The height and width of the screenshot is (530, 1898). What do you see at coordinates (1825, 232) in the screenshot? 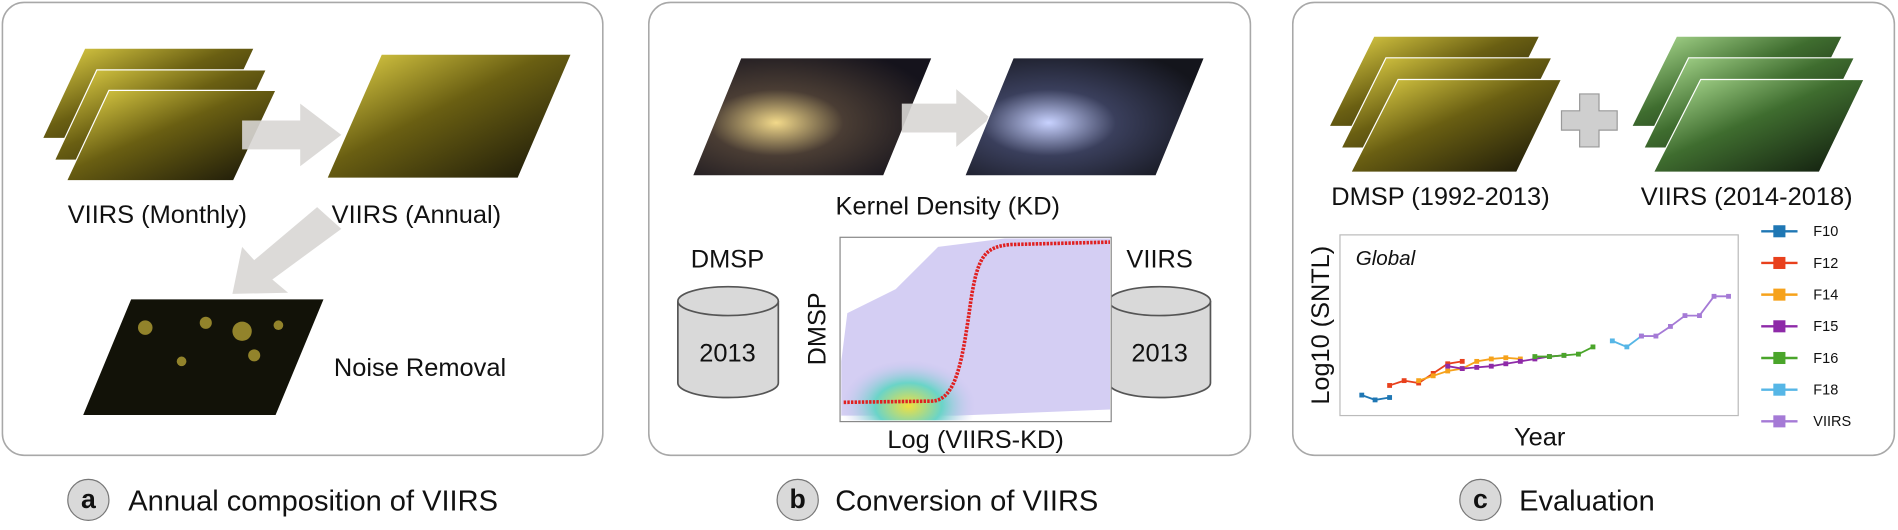
I see `legend-label: F10` at bounding box center [1825, 232].